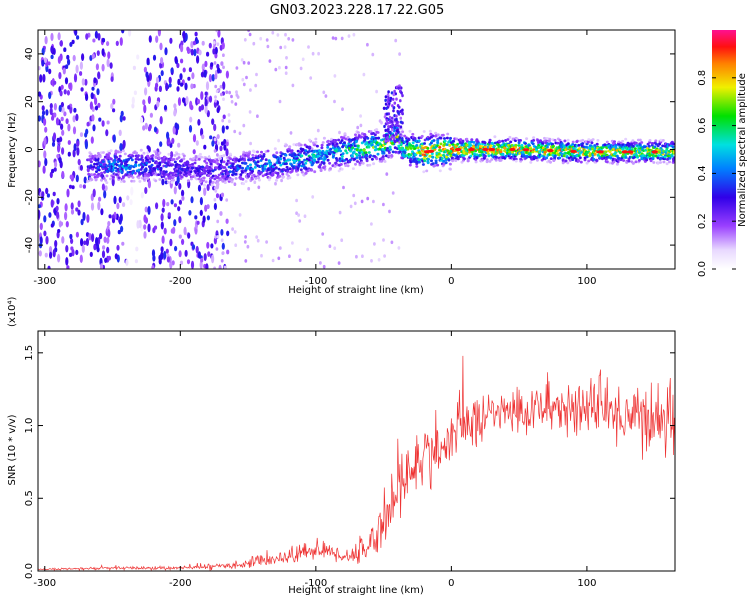  Describe the element at coordinates (29, 101) in the screenshot. I see `y-tick-label: 20` at that location.